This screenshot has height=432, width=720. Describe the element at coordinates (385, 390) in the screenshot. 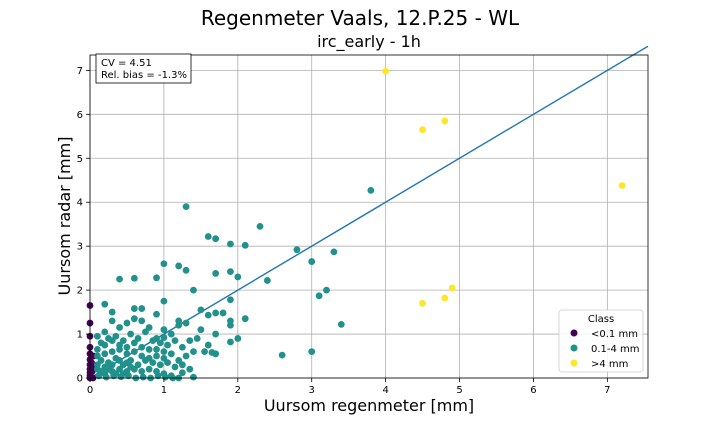

I see `x-tick-label: 4` at that location.